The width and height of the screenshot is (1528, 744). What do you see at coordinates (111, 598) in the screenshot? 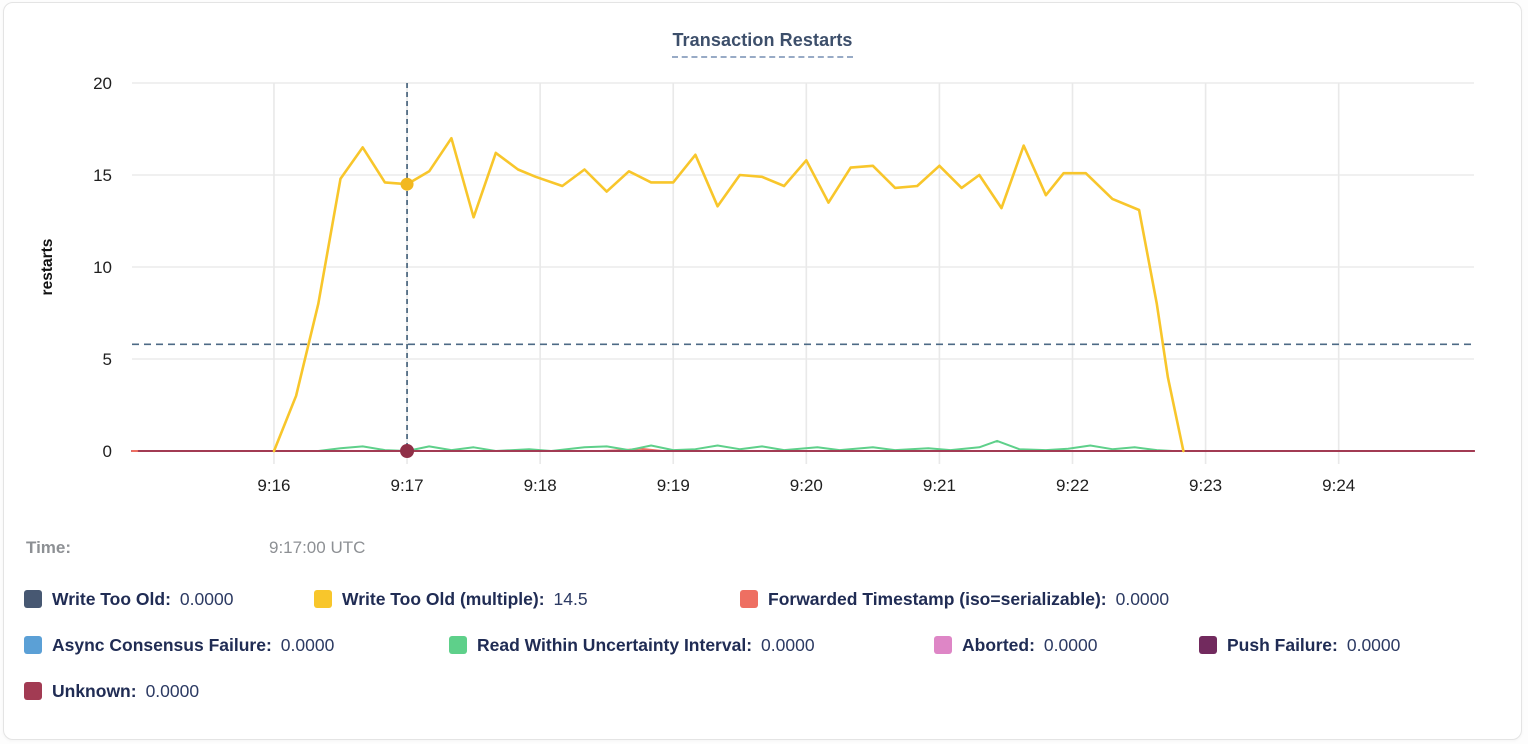
I see `legend-series-label: Write Too Old:` at bounding box center [111, 598].